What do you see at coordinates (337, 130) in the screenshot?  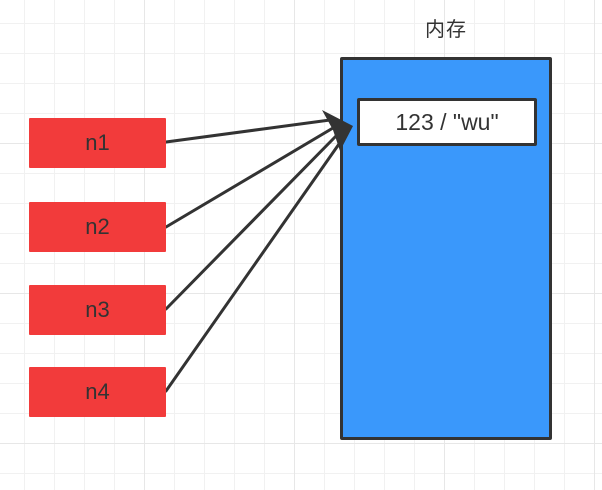 I see `arrowhead-icon` at bounding box center [337, 130].